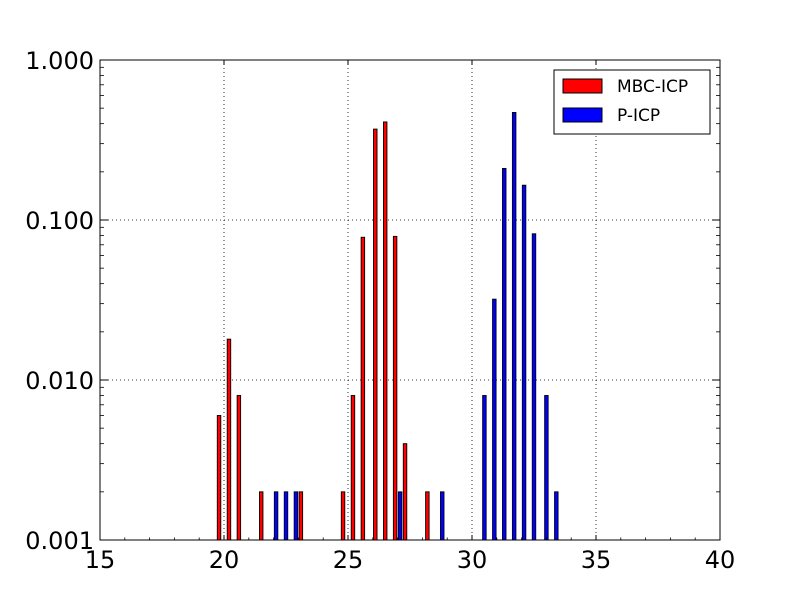 The width and height of the screenshot is (800, 600). Describe the element at coordinates (348, 560) in the screenshot. I see `x-tick-label: 25` at that location.